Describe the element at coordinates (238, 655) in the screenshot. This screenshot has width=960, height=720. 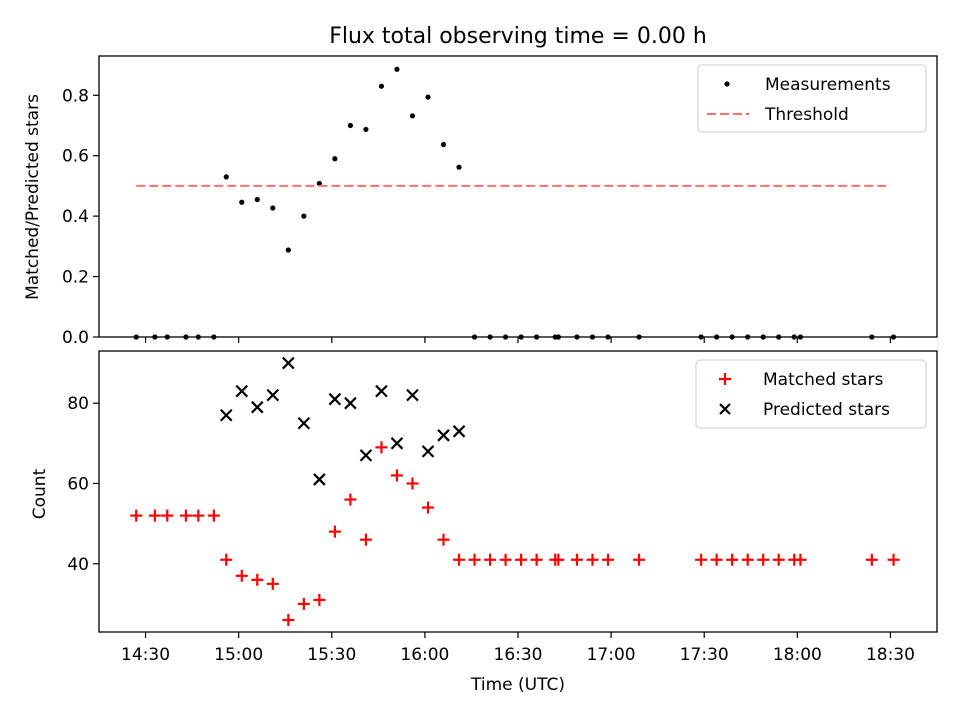
I see `x-tick-label: 15:00` at that location.